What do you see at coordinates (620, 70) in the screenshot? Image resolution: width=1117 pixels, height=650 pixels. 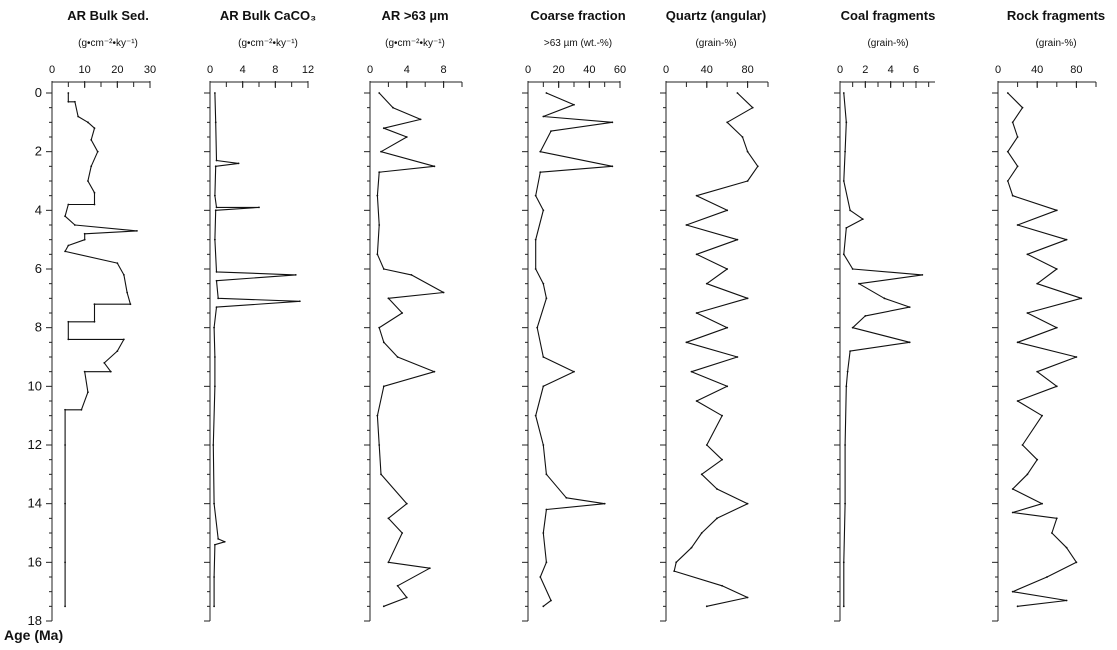 I see `x-tick-label: 60` at bounding box center [620, 70].